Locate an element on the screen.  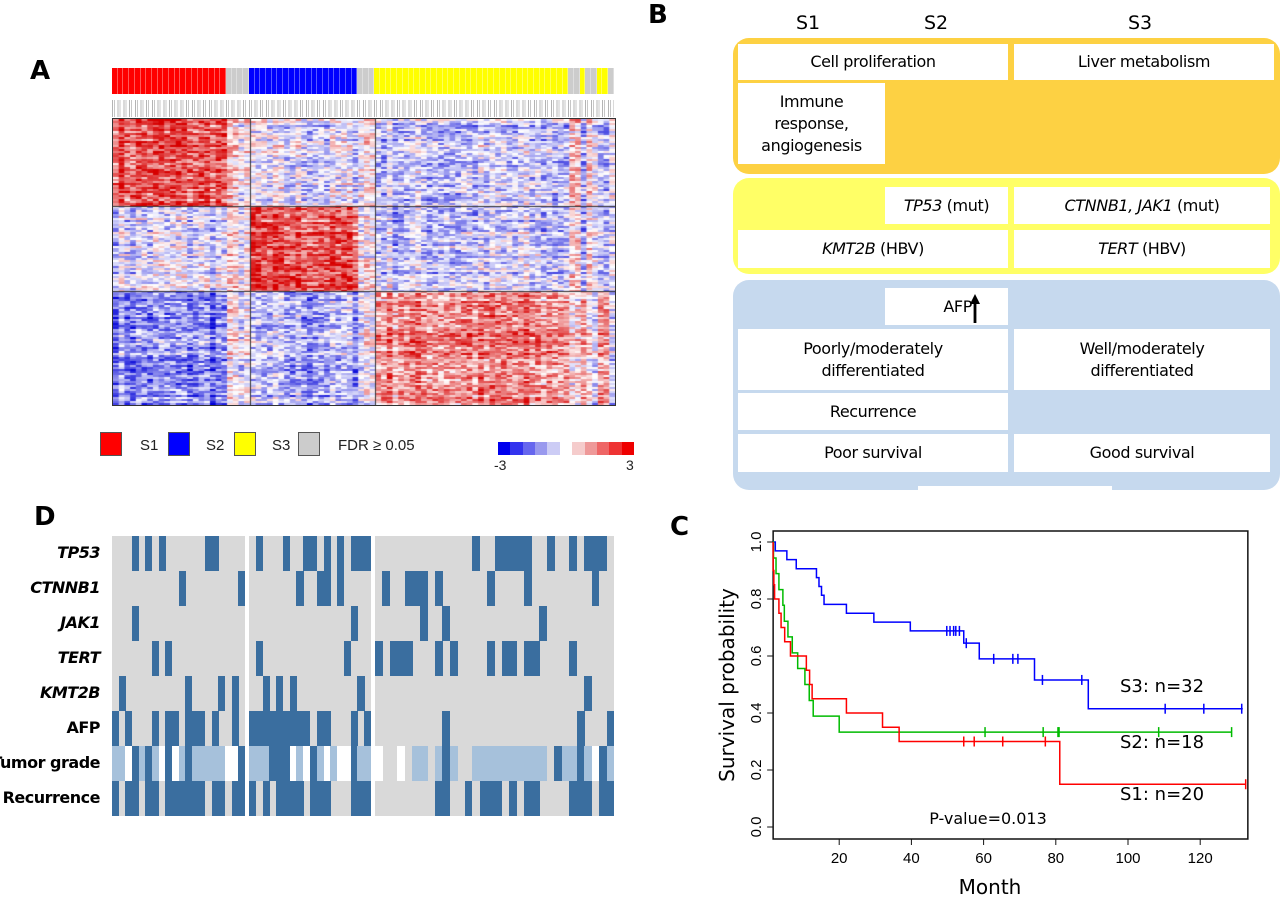
sample-id-labels is located at coordinates (363, 108).